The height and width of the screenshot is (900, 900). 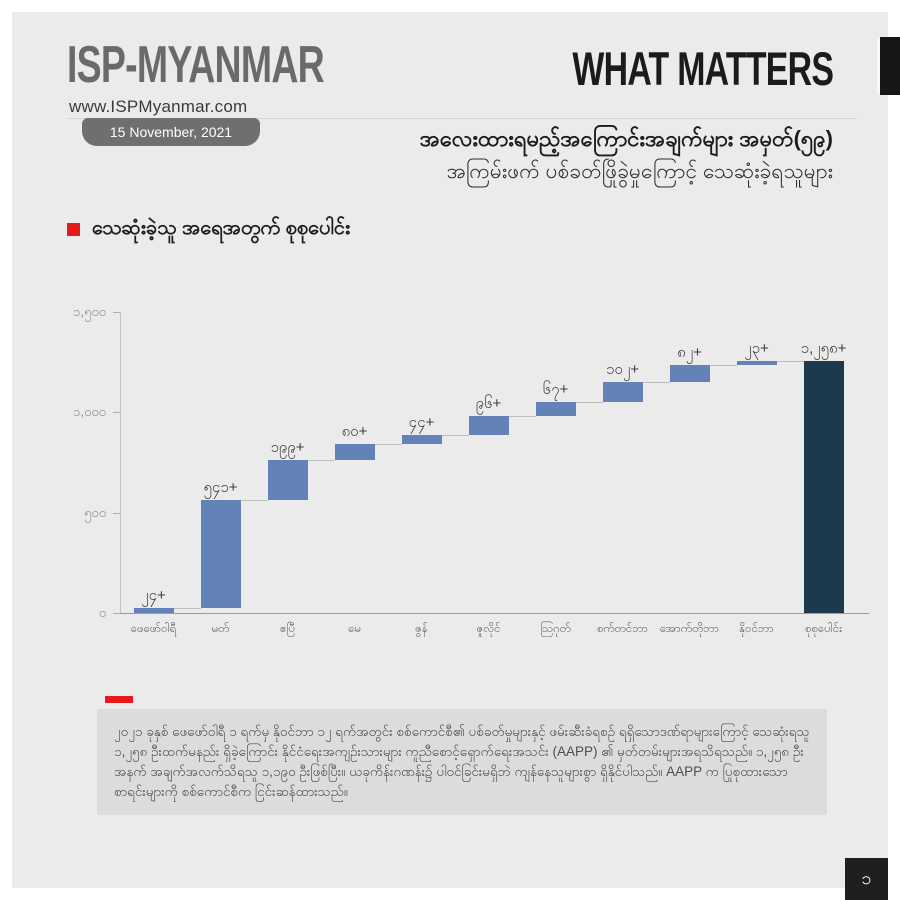 I want to click on isp-myanmar-logo: ISP-MYANMAR, so click(x=196, y=65).